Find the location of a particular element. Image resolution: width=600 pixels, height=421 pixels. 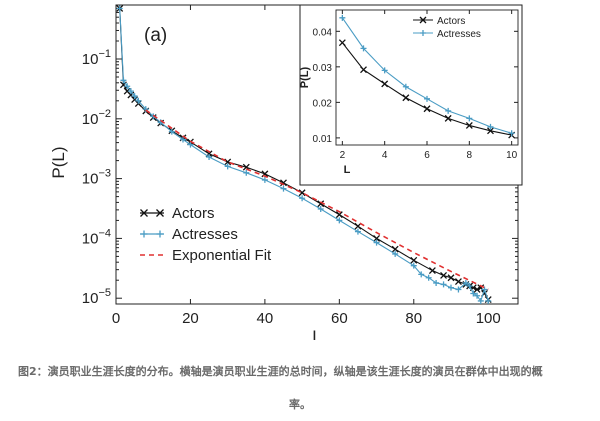

y-tick-label: 10⁻⁴ is located at coordinates (96, 237).